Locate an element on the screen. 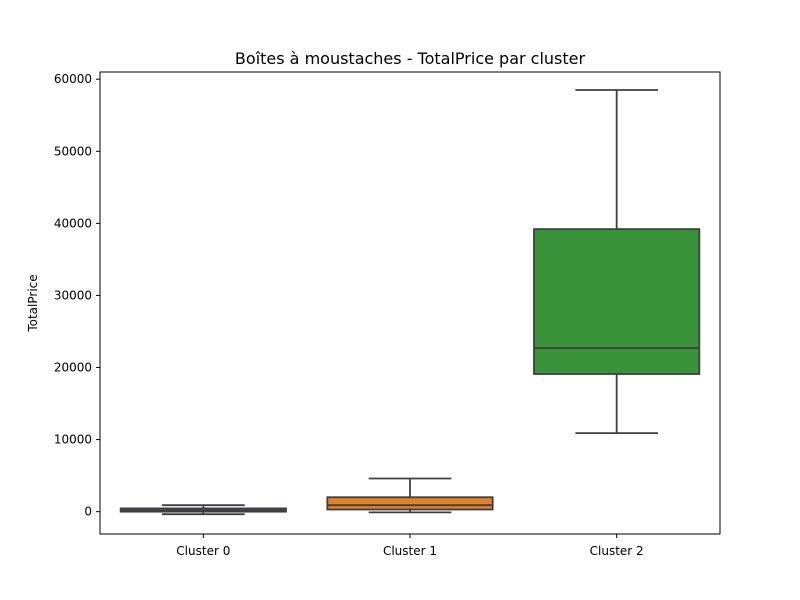 This screenshot has height=600, width=800. y-tick-label: 0 is located at coordinates (88, 512).